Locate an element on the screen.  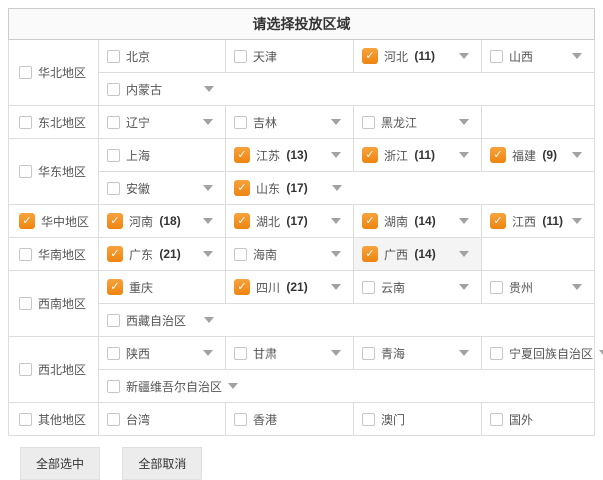
province-label: 江苏 is located at coordinates (268, 155).